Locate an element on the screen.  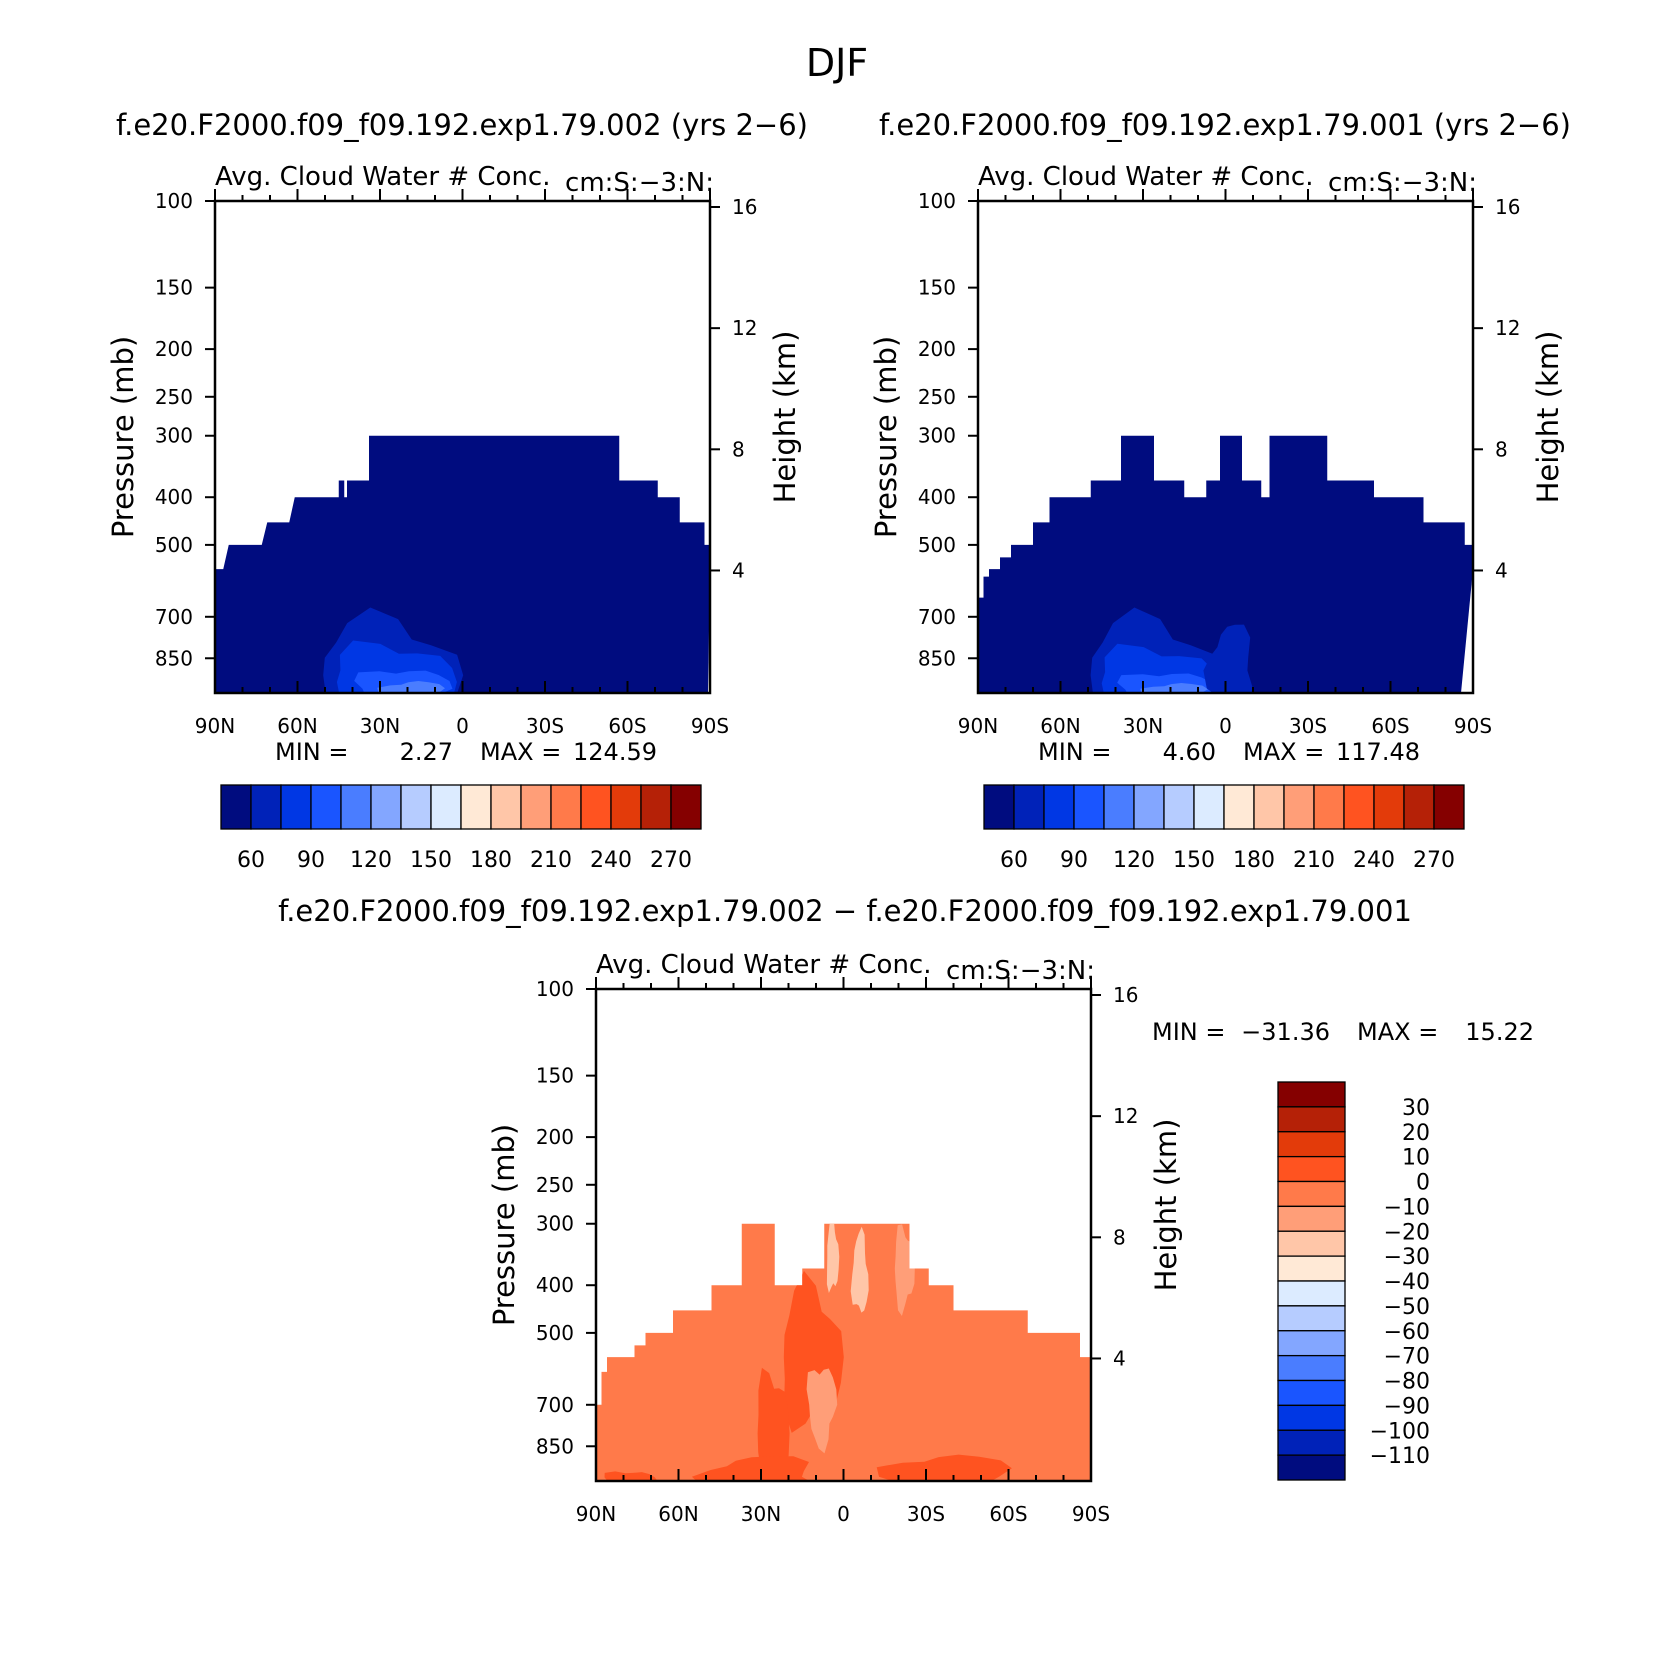
x-tick-label: 60N is located at coordinates (678, 1514).